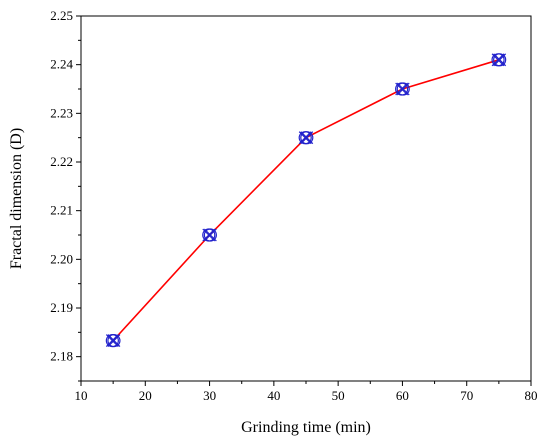  I want to click on x-tick-label: 60, so click(402, 395).